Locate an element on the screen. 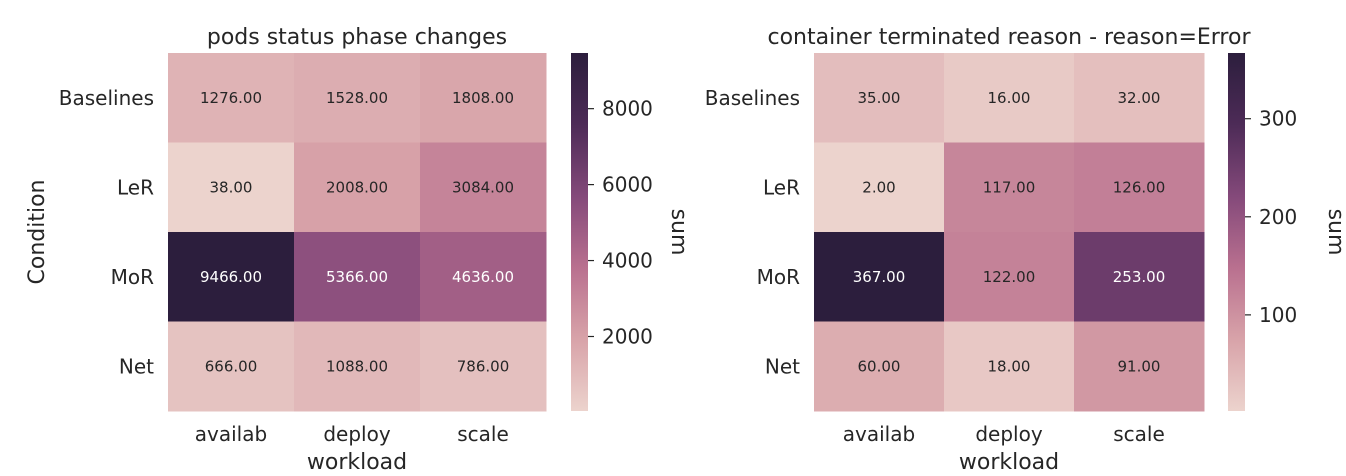 This screenshot has height=476, width=1346. cell-value-label: 1088.00 is located at coordinates (357, 366).